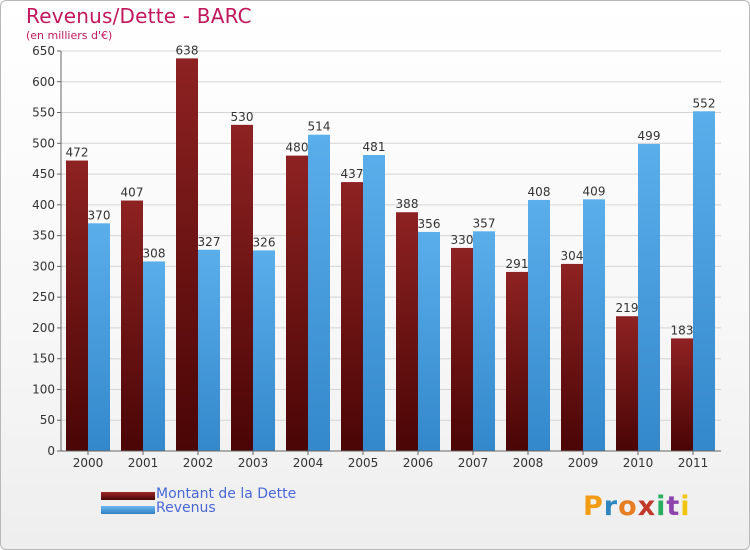  What do you see at coordinates (308, 463) in the screenshot?
I see `x-tick-label: 2004` at bounding box center [308, 463].